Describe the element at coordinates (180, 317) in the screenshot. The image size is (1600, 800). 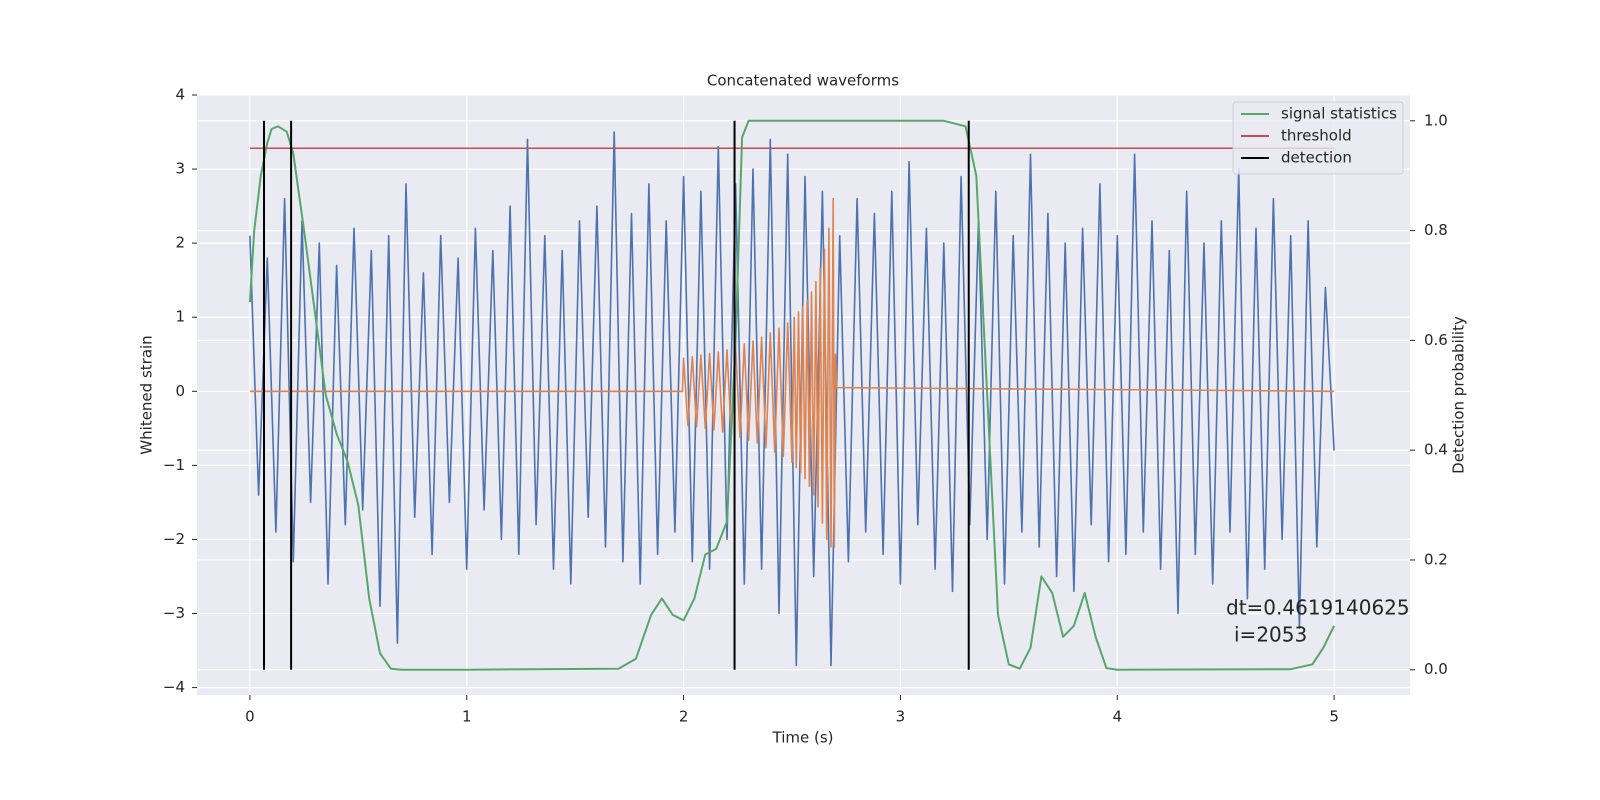
I see `y-tick-label: 1` at that location.